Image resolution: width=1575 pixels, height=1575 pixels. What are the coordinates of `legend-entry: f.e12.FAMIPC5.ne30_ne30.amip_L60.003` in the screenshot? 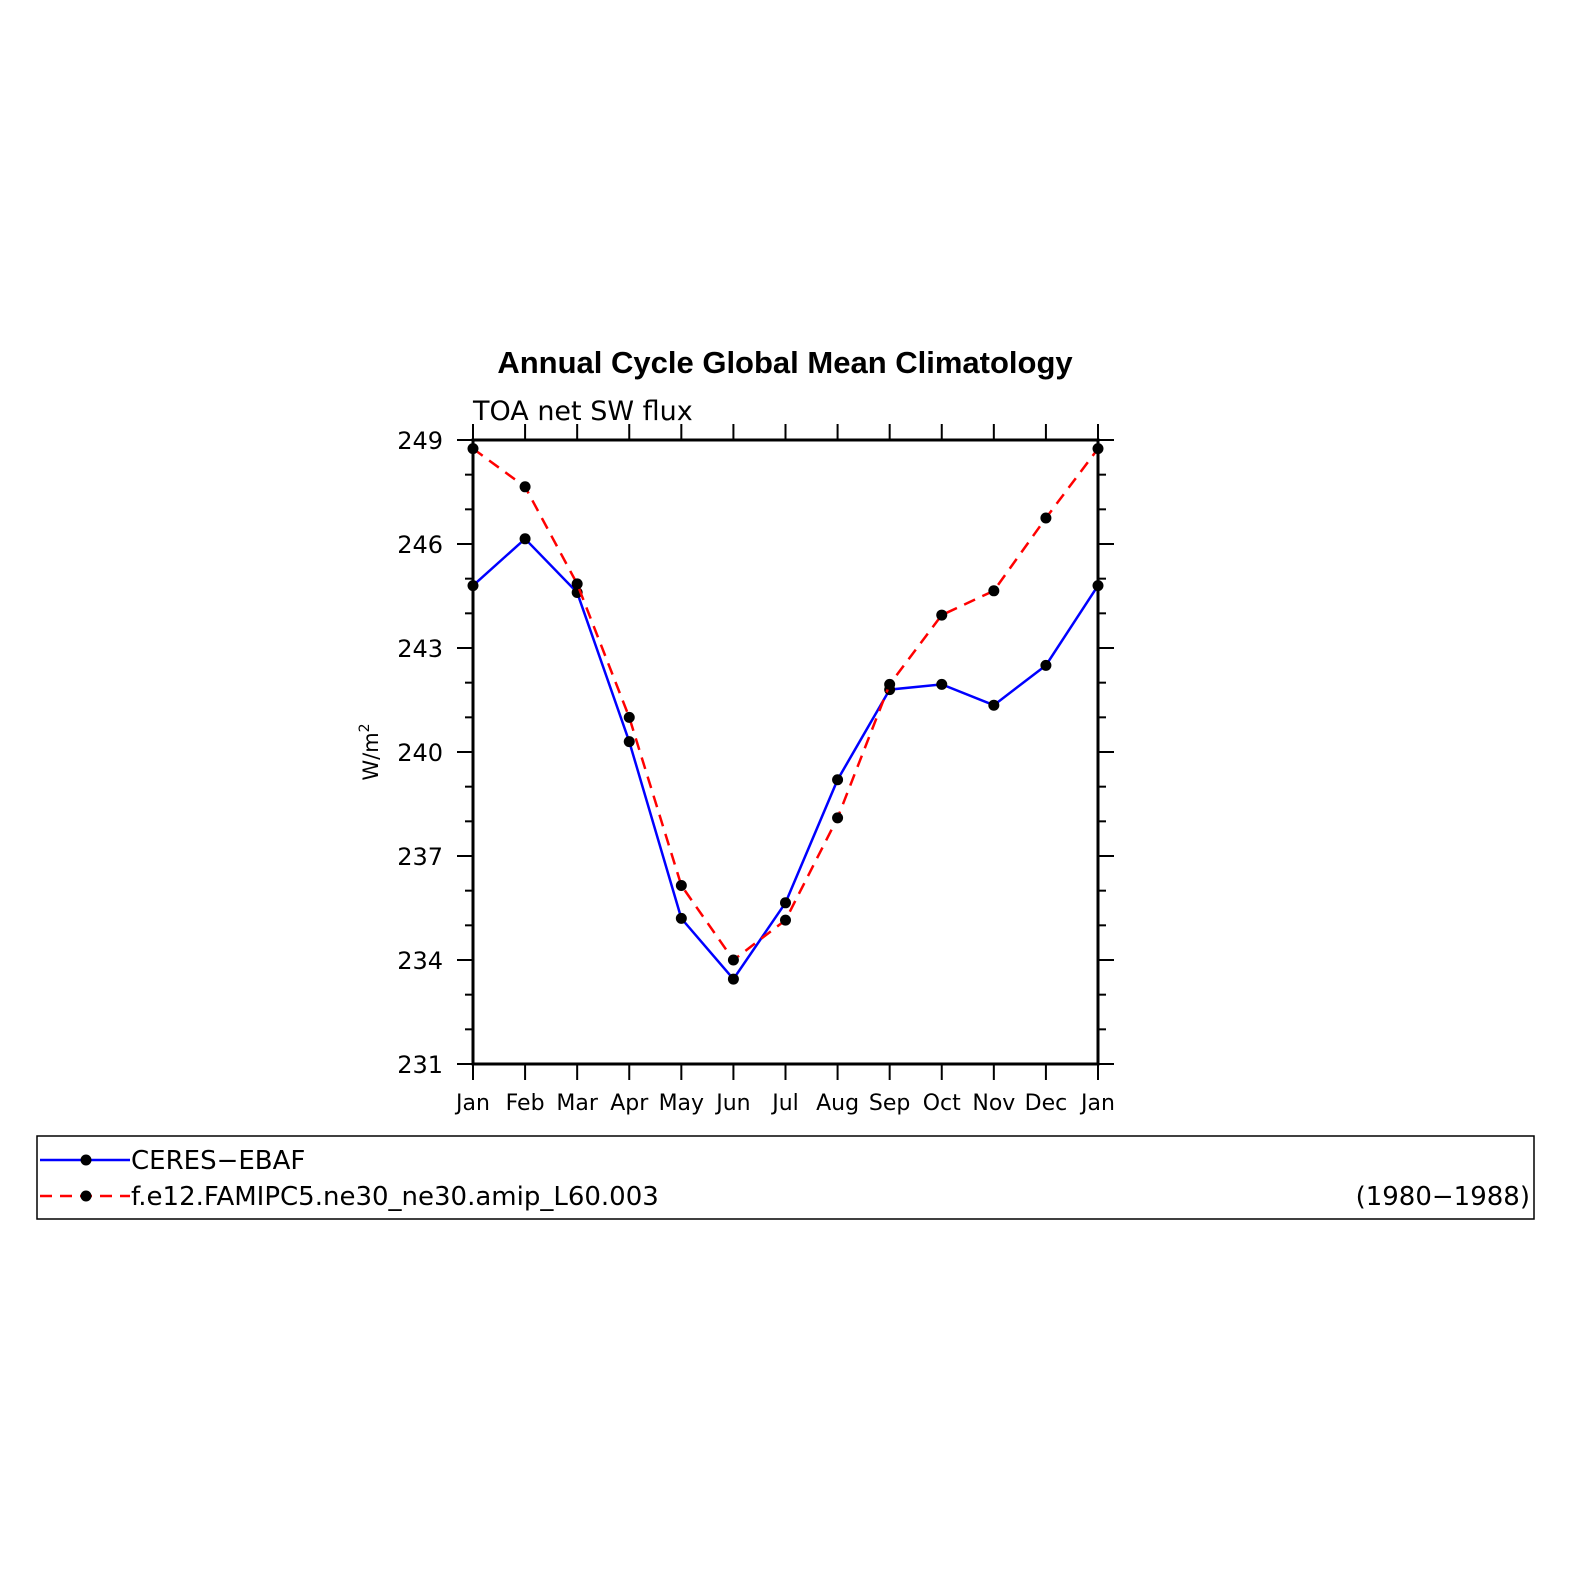 It's located at (349, 1197).